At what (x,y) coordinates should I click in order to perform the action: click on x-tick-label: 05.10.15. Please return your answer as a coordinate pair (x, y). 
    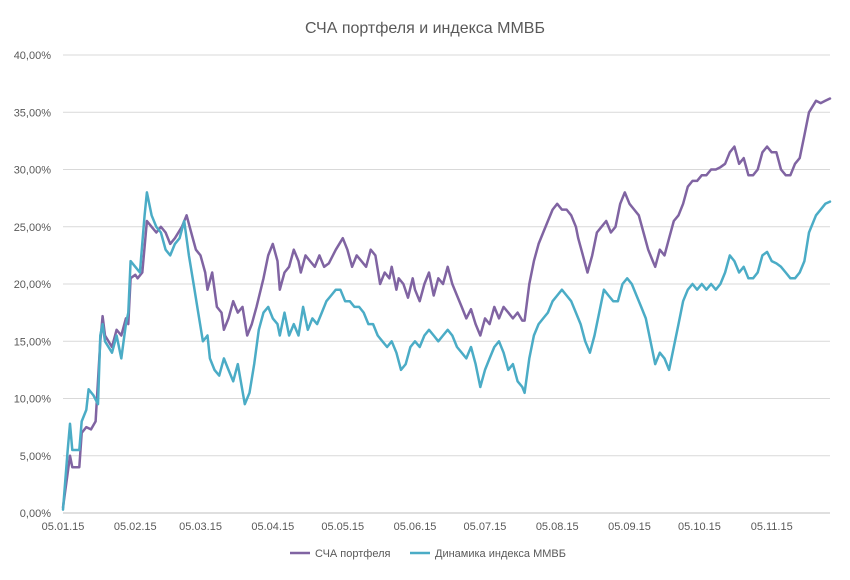
    Looking at the image, I should click on (699, 527).